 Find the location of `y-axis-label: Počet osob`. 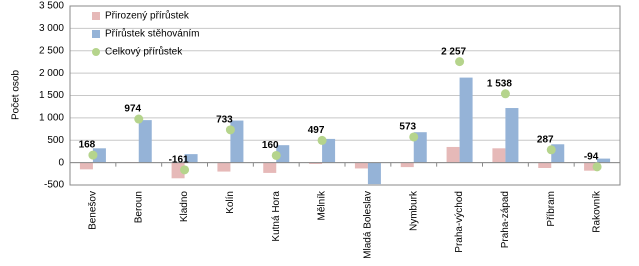

y-axis-label: Počet osob is located at coordinates (16, 95).